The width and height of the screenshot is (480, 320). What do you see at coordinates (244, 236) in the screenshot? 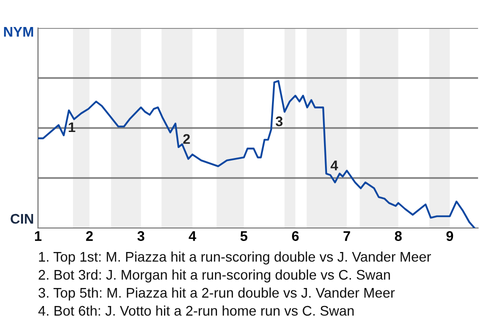
I see `x-tick-label: 5` at bounding box center [244, 236].